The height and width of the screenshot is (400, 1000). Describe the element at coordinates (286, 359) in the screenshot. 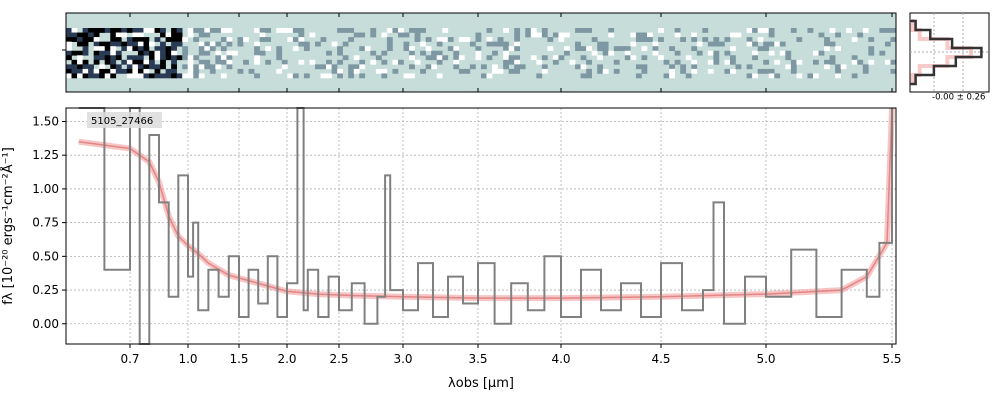

I see `x-tick-label: 2.0` at that location.